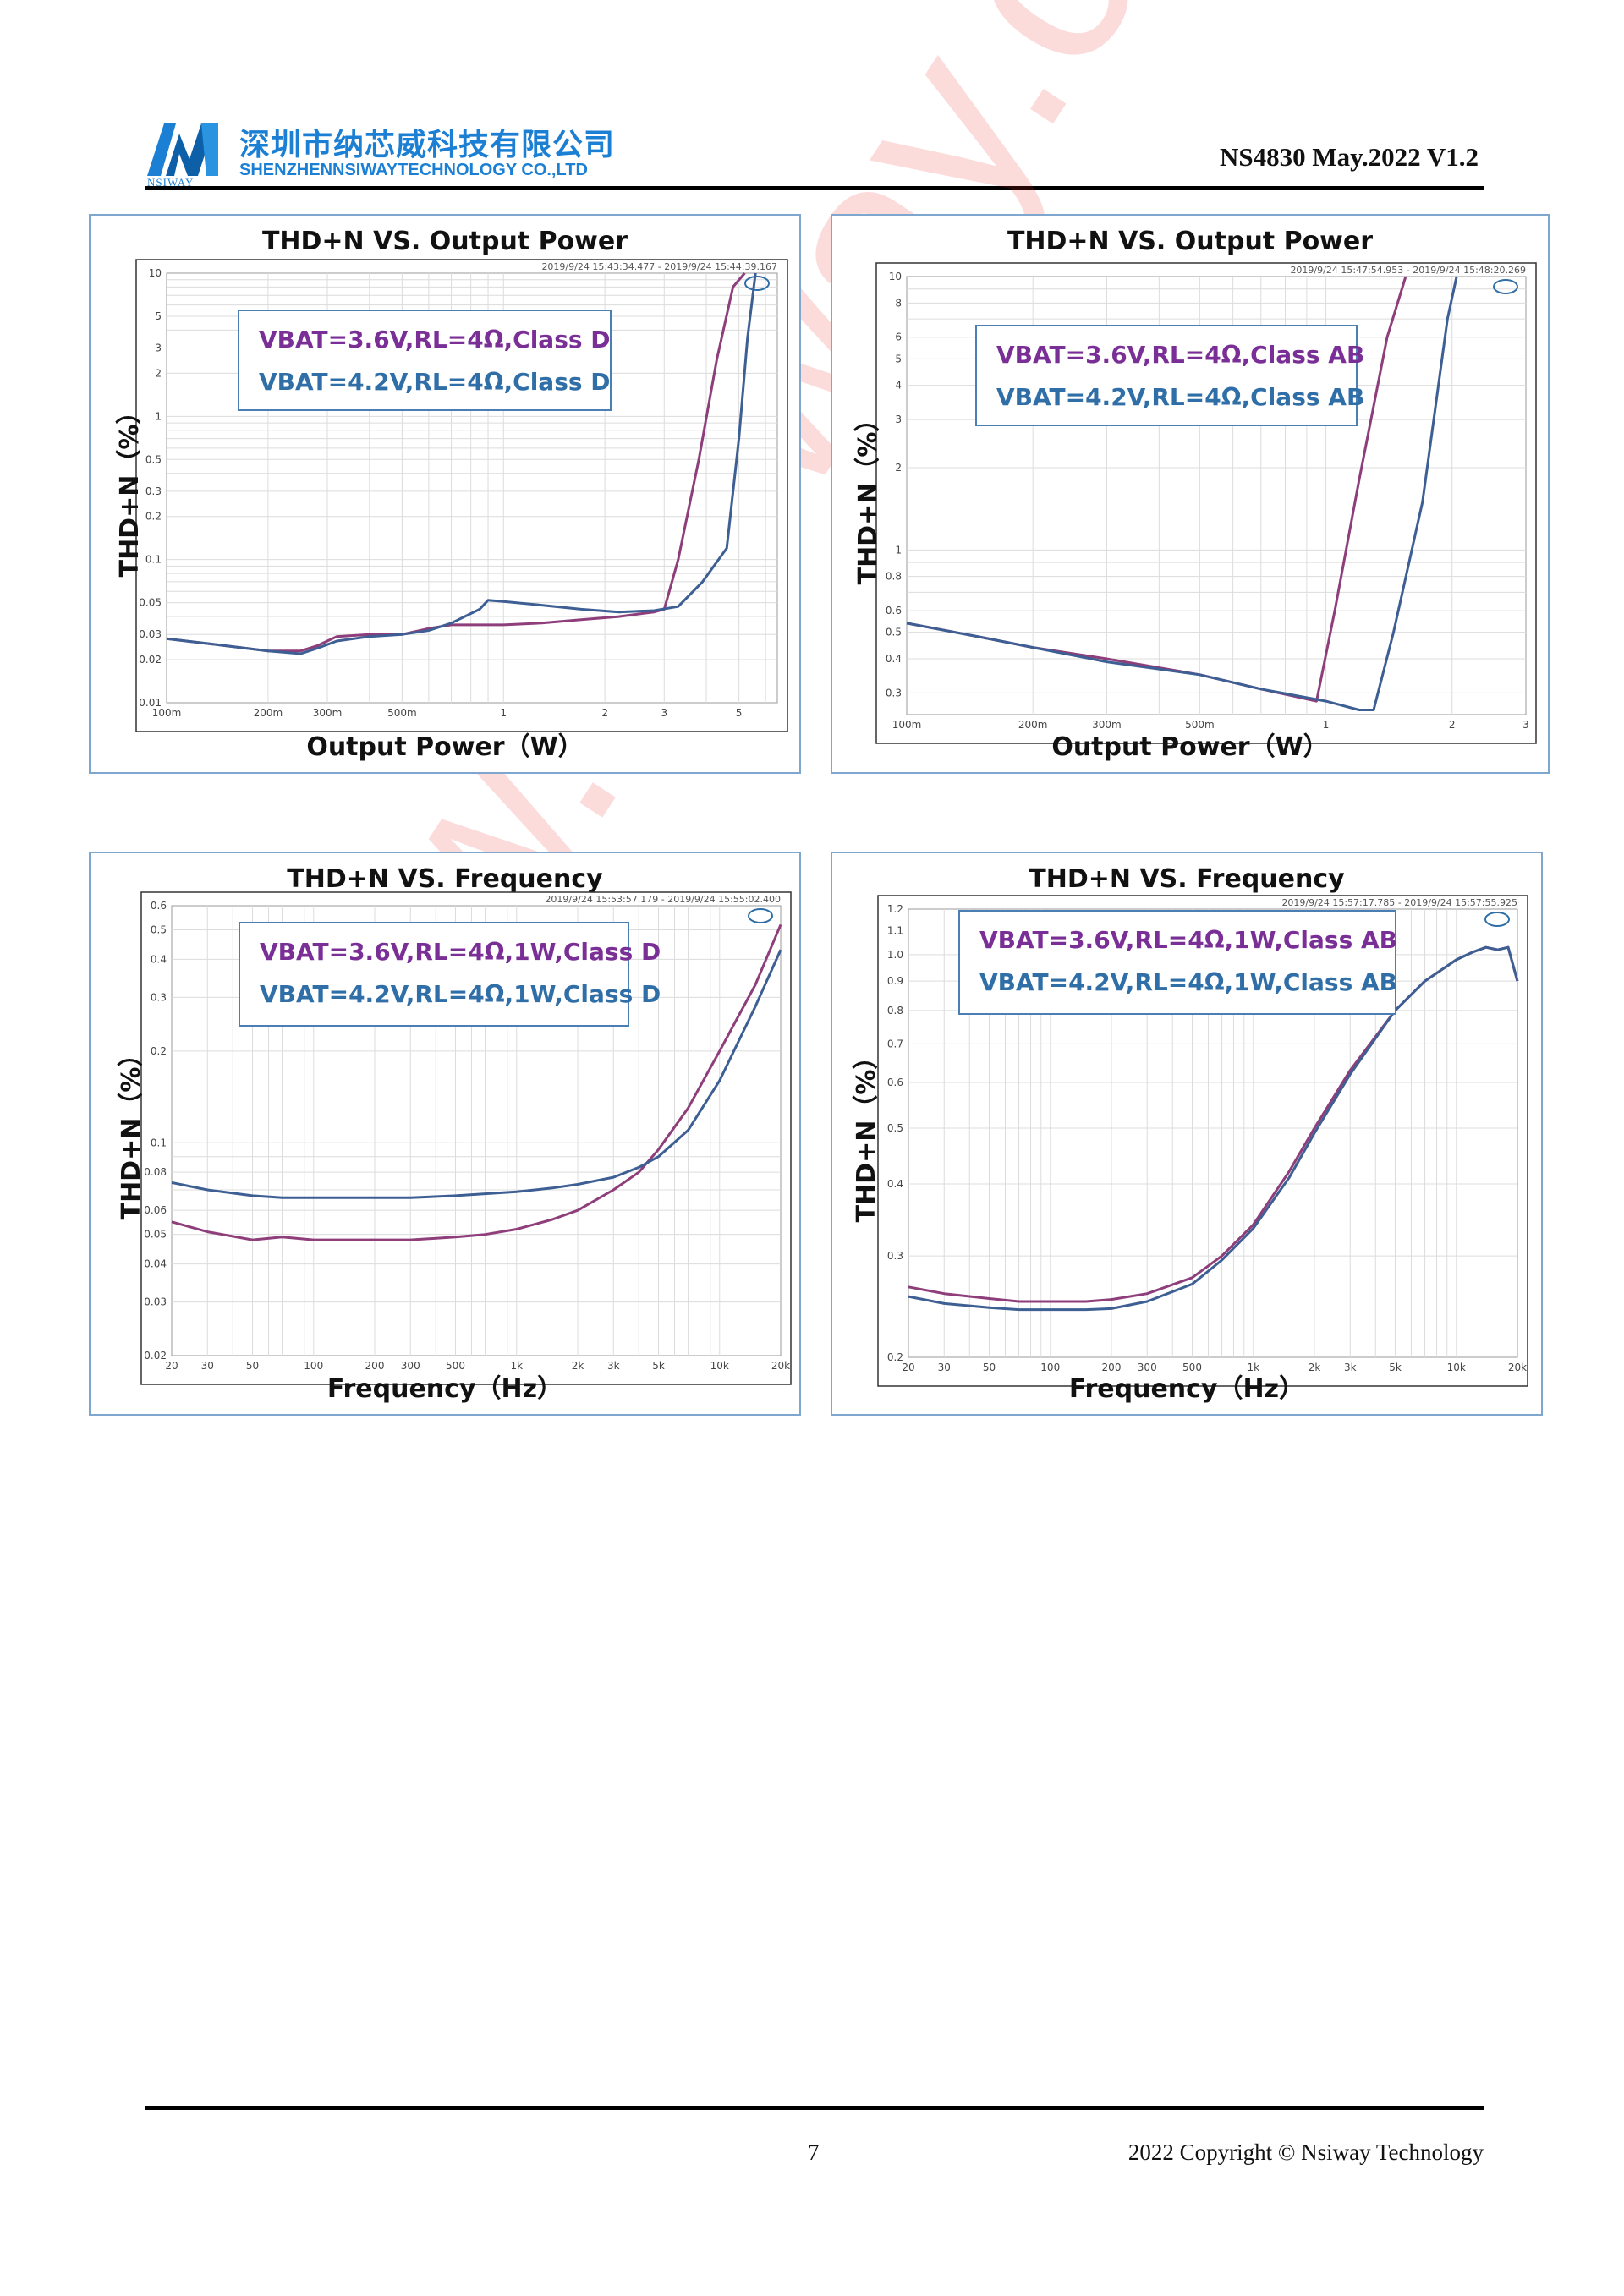  I want to click on y-tick-label: 0.9, so click(895, 981).